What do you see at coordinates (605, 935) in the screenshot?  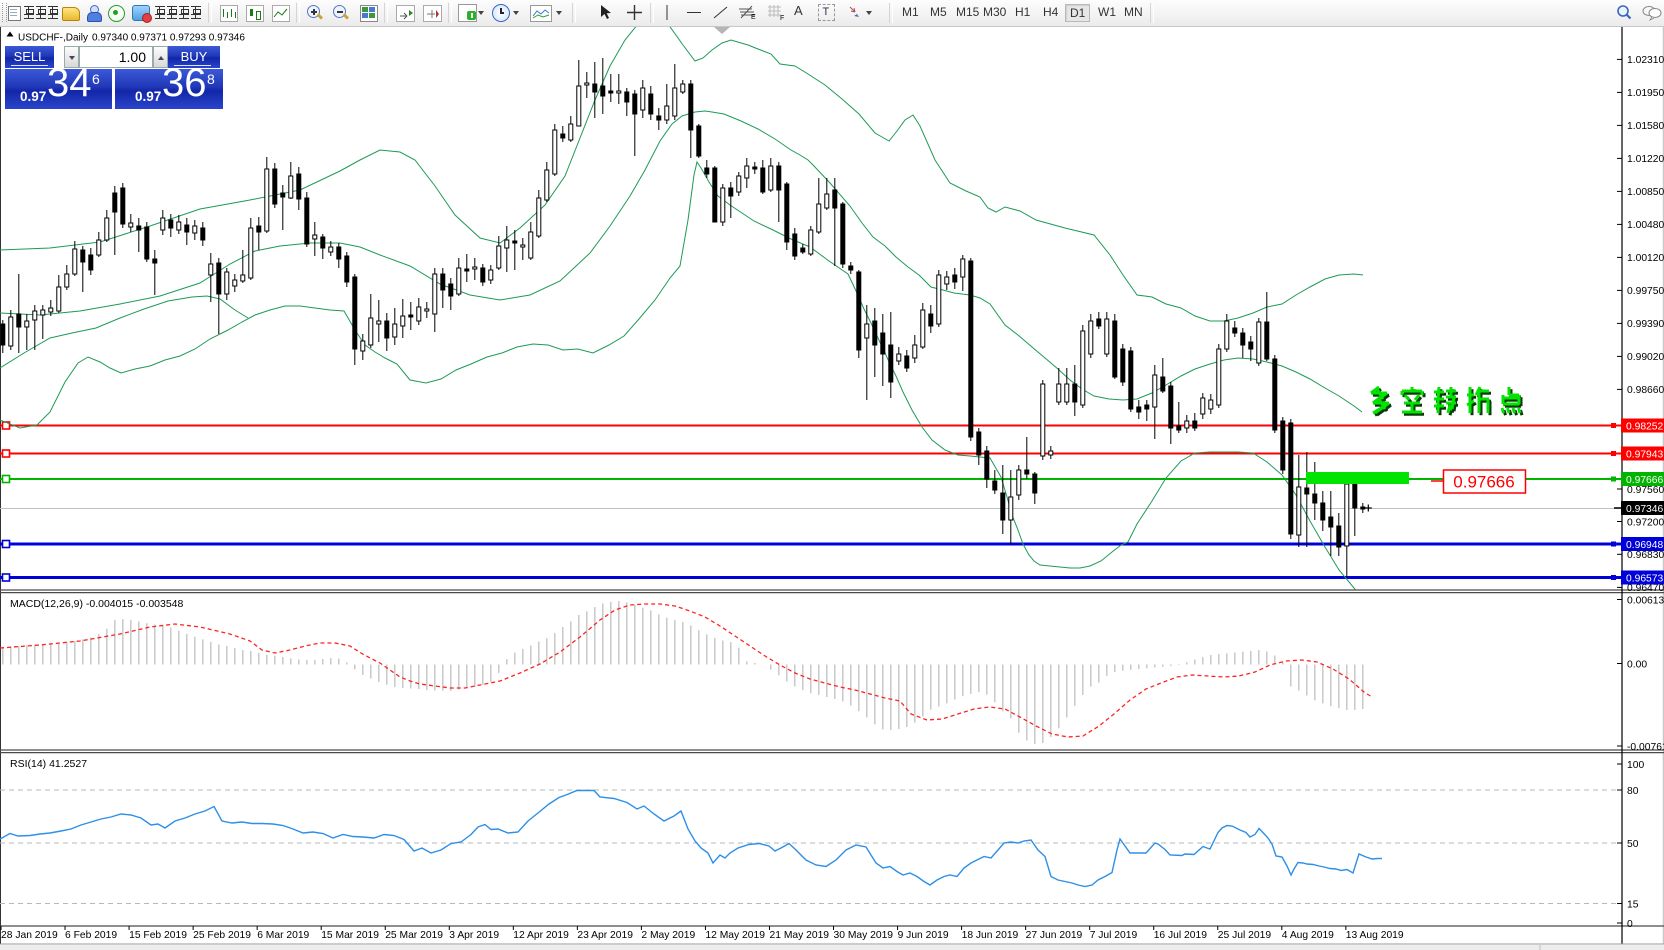 I see `svg-text: 23 Apr 2019` at bounding box center [605, 935].